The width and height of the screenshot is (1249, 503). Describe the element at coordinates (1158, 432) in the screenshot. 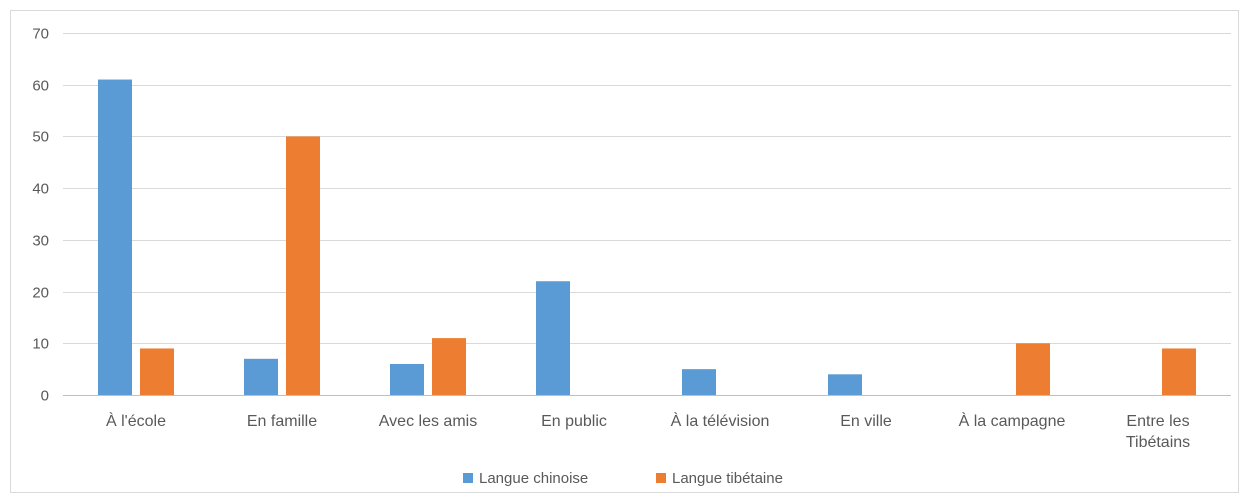

I see `x-tick-label: Entre les Tibétains` at that location.